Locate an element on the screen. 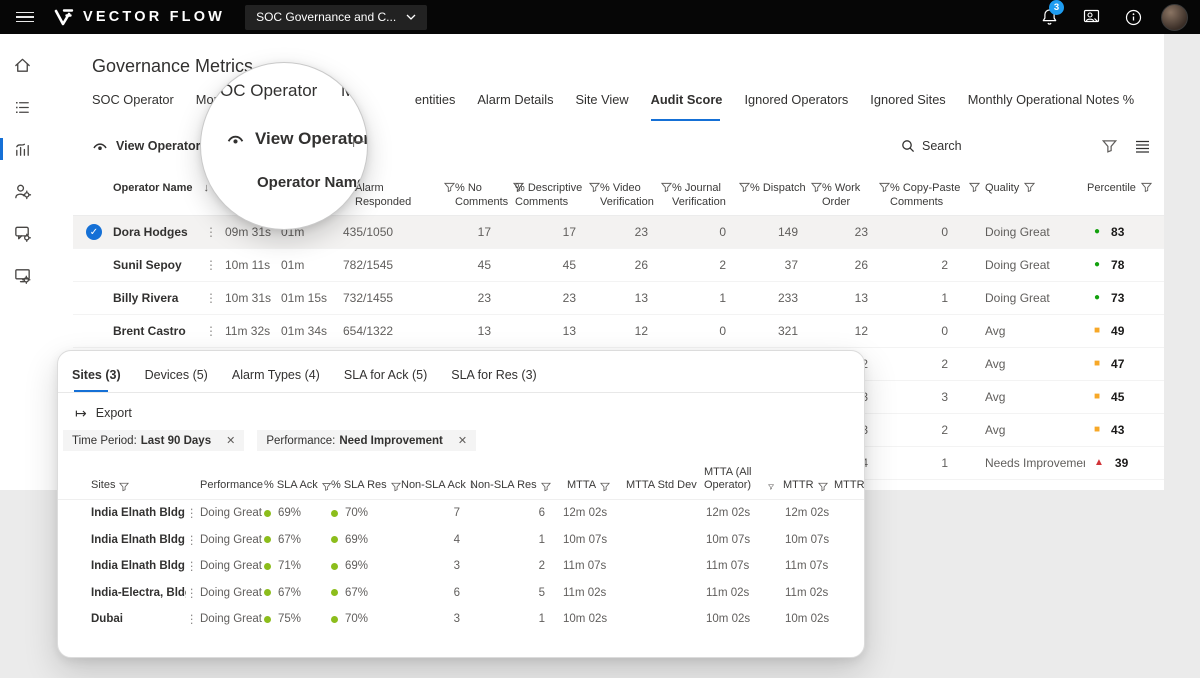 The image size is (1200, 678). column-header: Non-SLA Res is located at coordinates (508, 479).